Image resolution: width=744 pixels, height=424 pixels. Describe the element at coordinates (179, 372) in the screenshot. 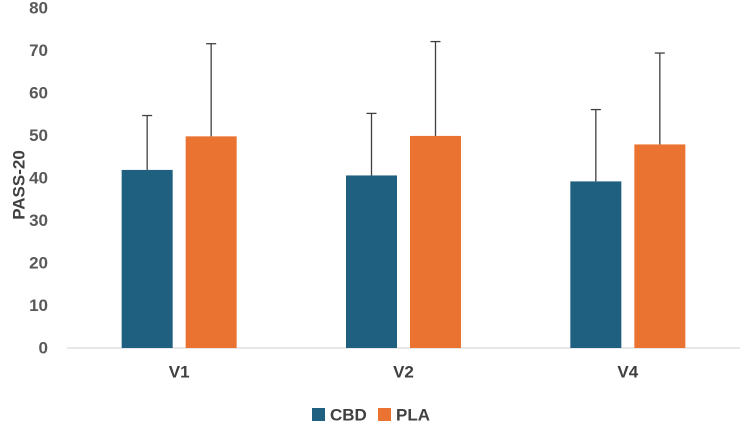

I see `x-tick-label-v1: V1` at that location.